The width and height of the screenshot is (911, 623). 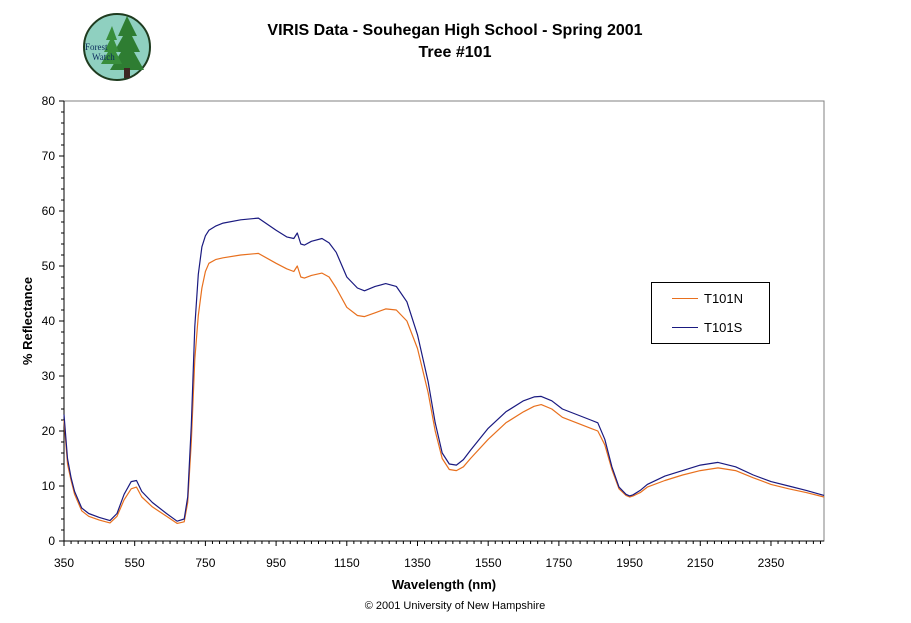 What do you see at coordinates (276, 563) in the screenshot?
I see `x-tick-label: 950` at bounding box center [276, 563].